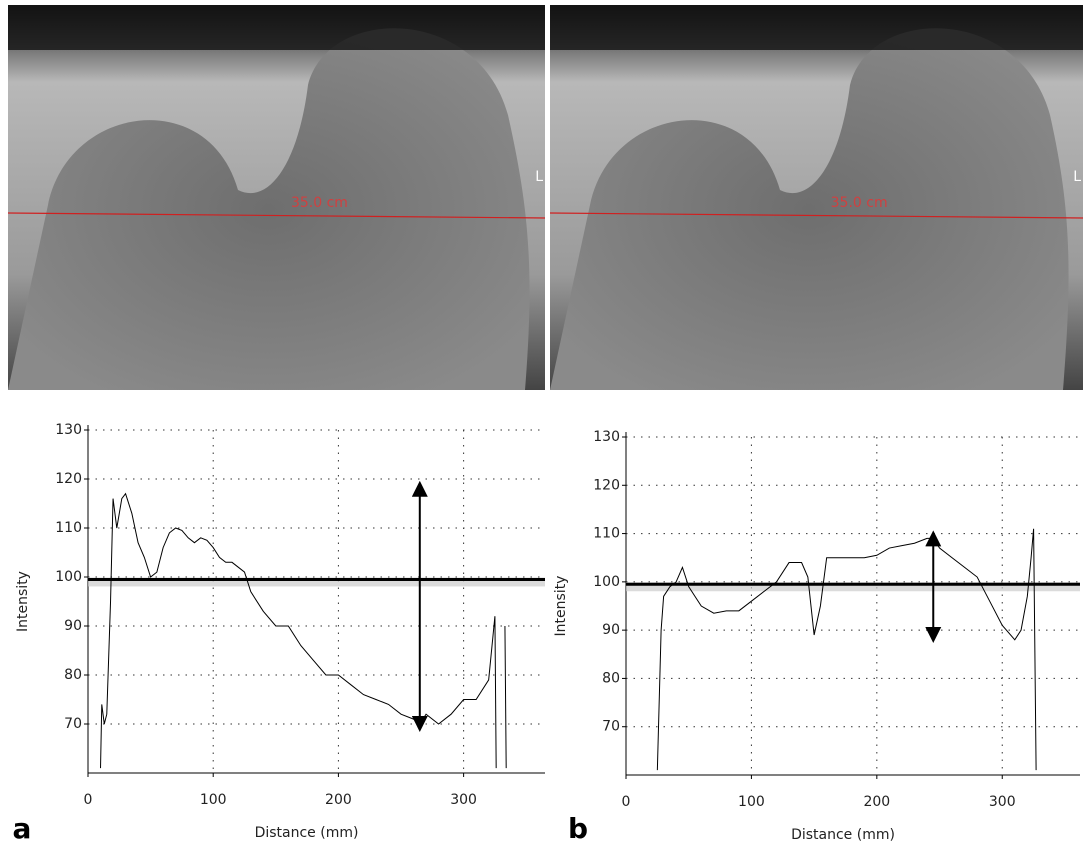  I want to click on panel-label: a, so click(22, 828).